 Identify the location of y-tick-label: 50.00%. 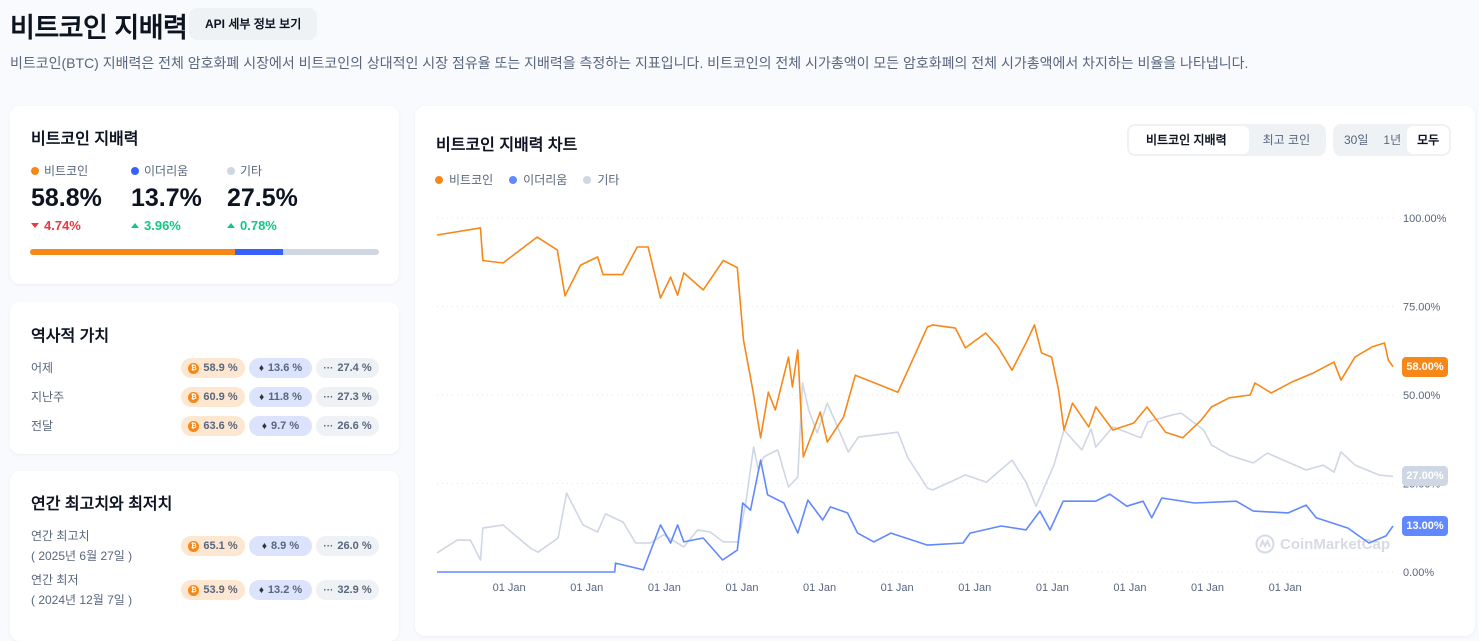
(1422, 396).